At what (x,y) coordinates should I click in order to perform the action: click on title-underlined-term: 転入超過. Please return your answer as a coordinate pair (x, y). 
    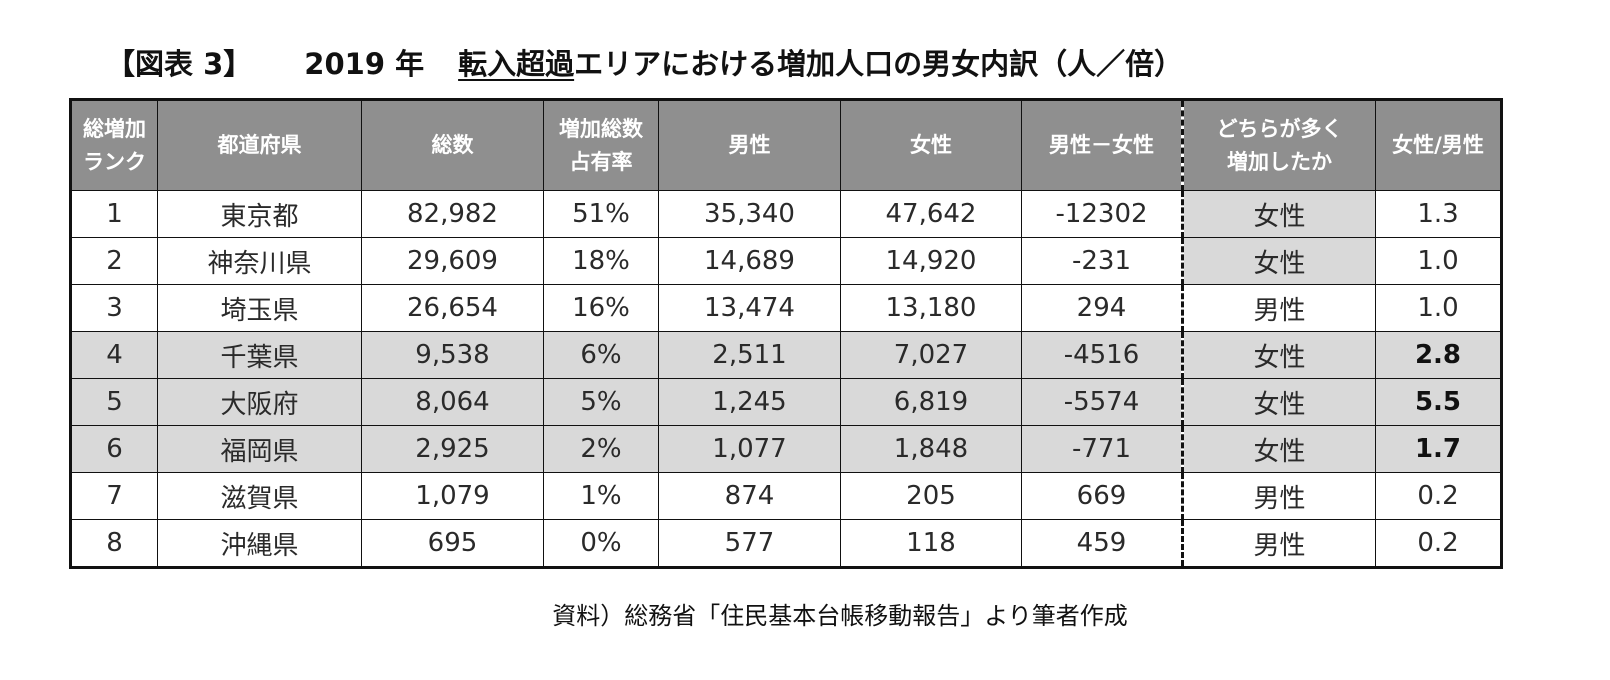
    Looking at the image, I should click on (516, 64).